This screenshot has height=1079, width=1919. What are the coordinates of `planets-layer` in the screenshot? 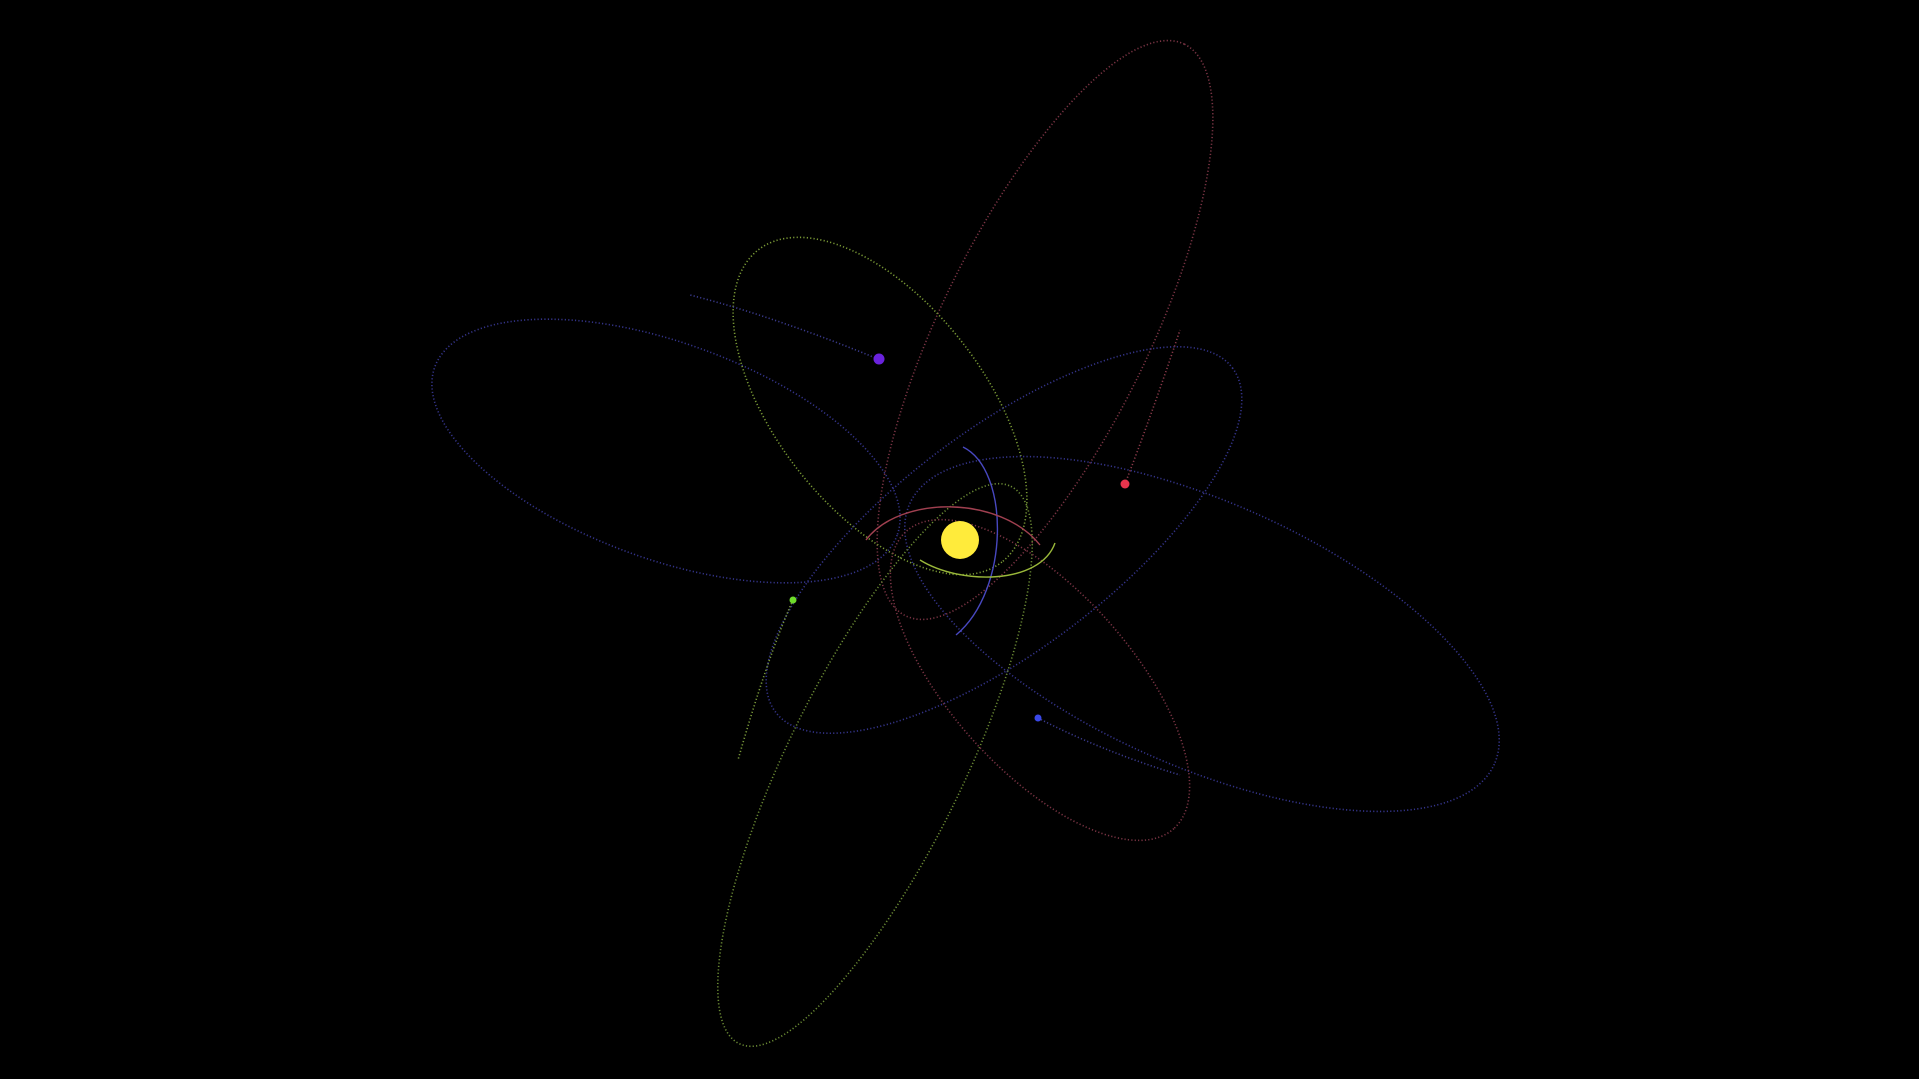 It's located at (959, 537).